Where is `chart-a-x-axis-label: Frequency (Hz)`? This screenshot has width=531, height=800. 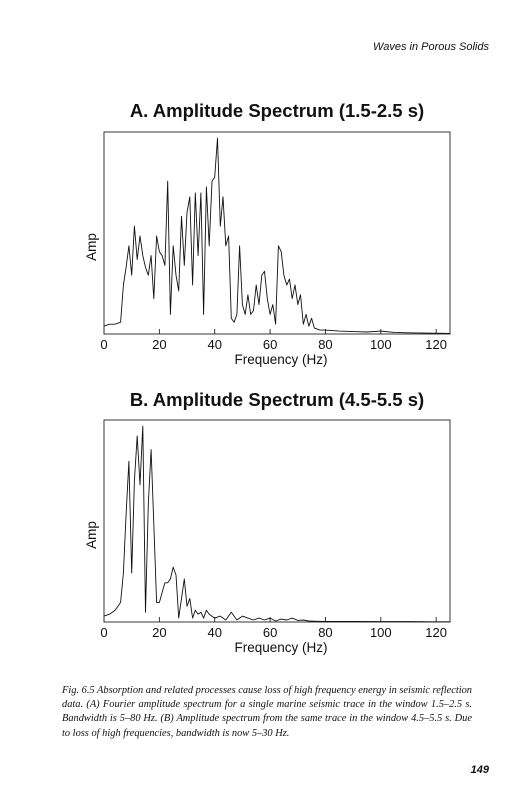 chart-a-x-axis-label: Frequency (Hz) is located at coordinates (280, 359).